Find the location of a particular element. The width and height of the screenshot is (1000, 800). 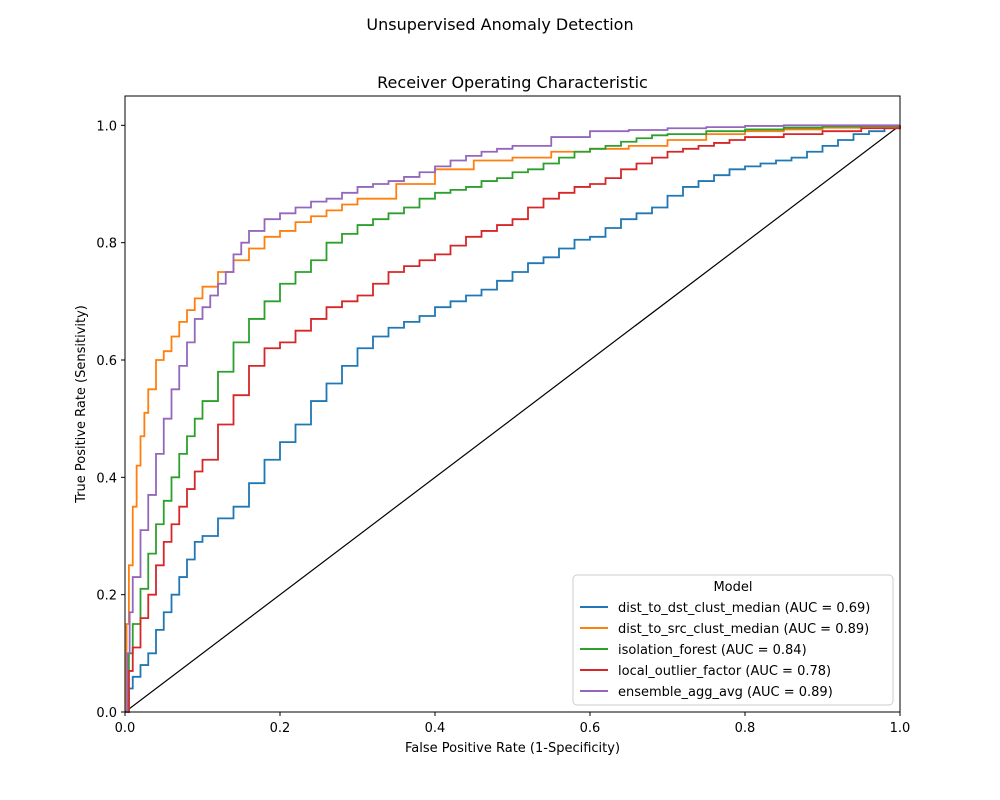

y-tick-label: 0.6 is located at coordinates (106, 361).